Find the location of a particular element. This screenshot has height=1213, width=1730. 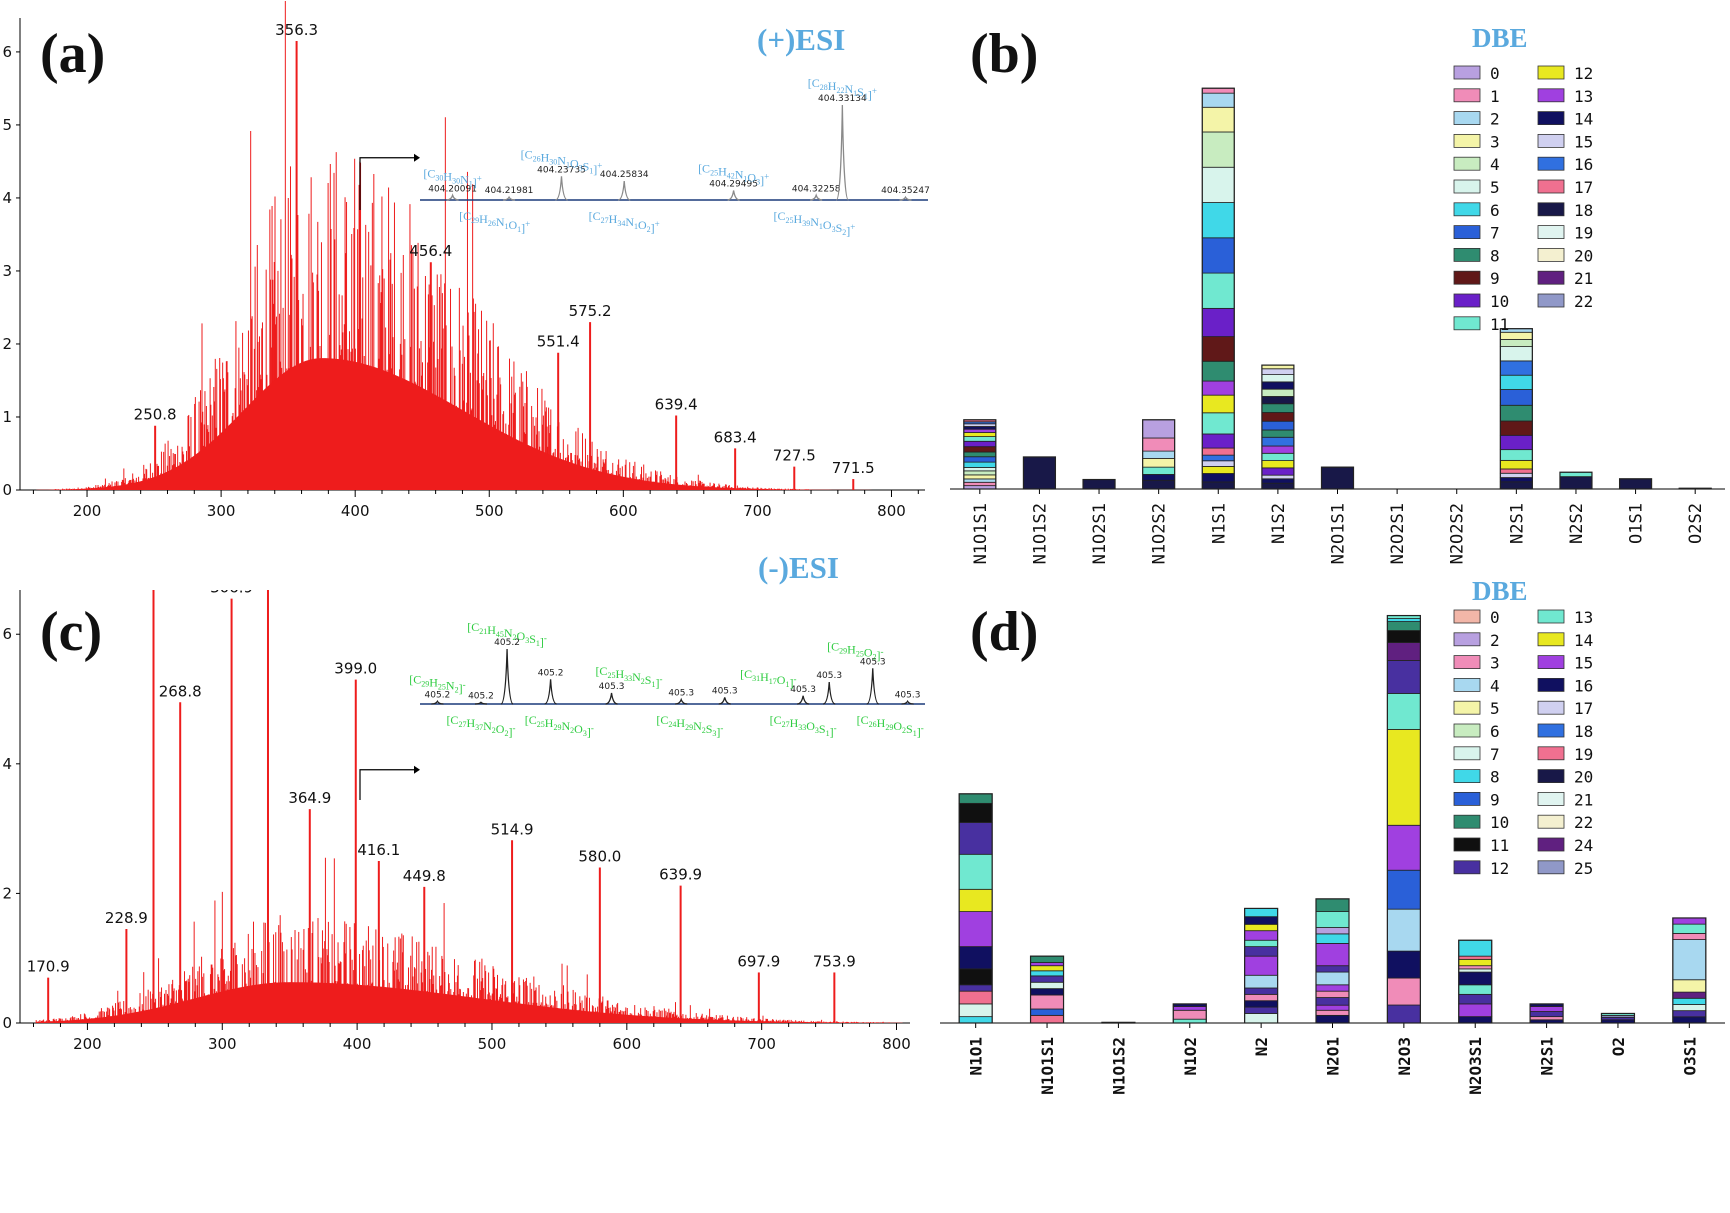

ion-formula: [C25H33N2S1]- is located at coordinates (628, 677).